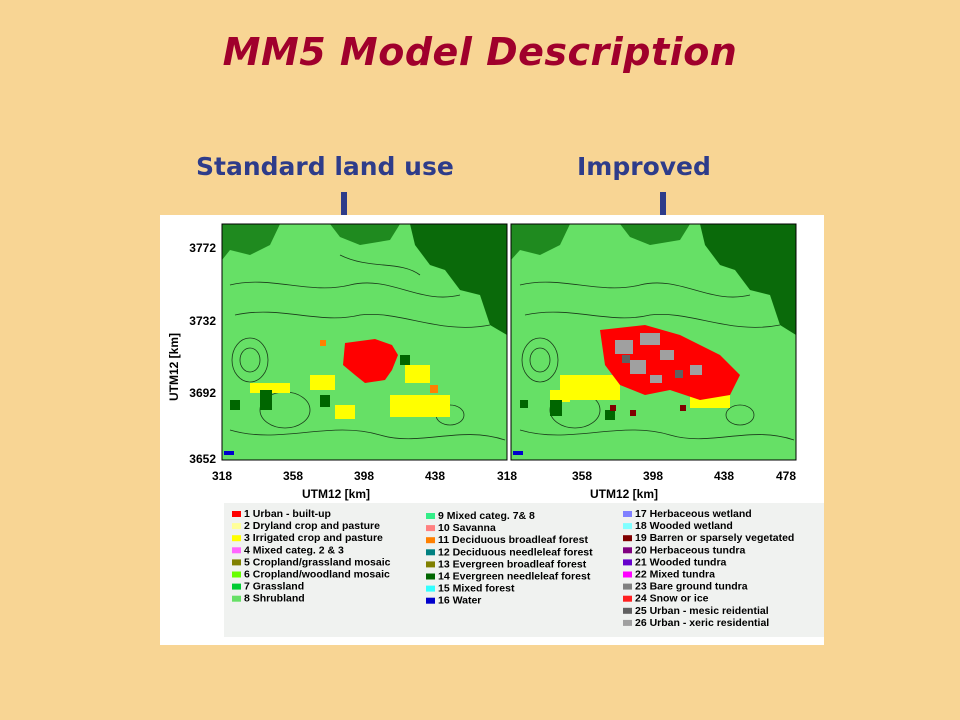  Describe the element at coordinates (174, 367) in the screenshot. I see `y-axis-label: UTM12 [km]` at that location.